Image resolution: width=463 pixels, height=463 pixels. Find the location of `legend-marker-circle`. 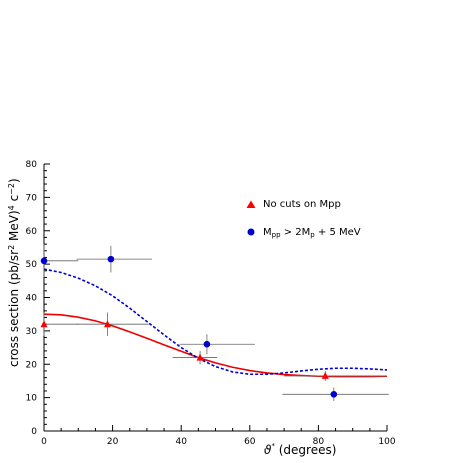

legend-marker-circle is located at coordinates (251, 232).